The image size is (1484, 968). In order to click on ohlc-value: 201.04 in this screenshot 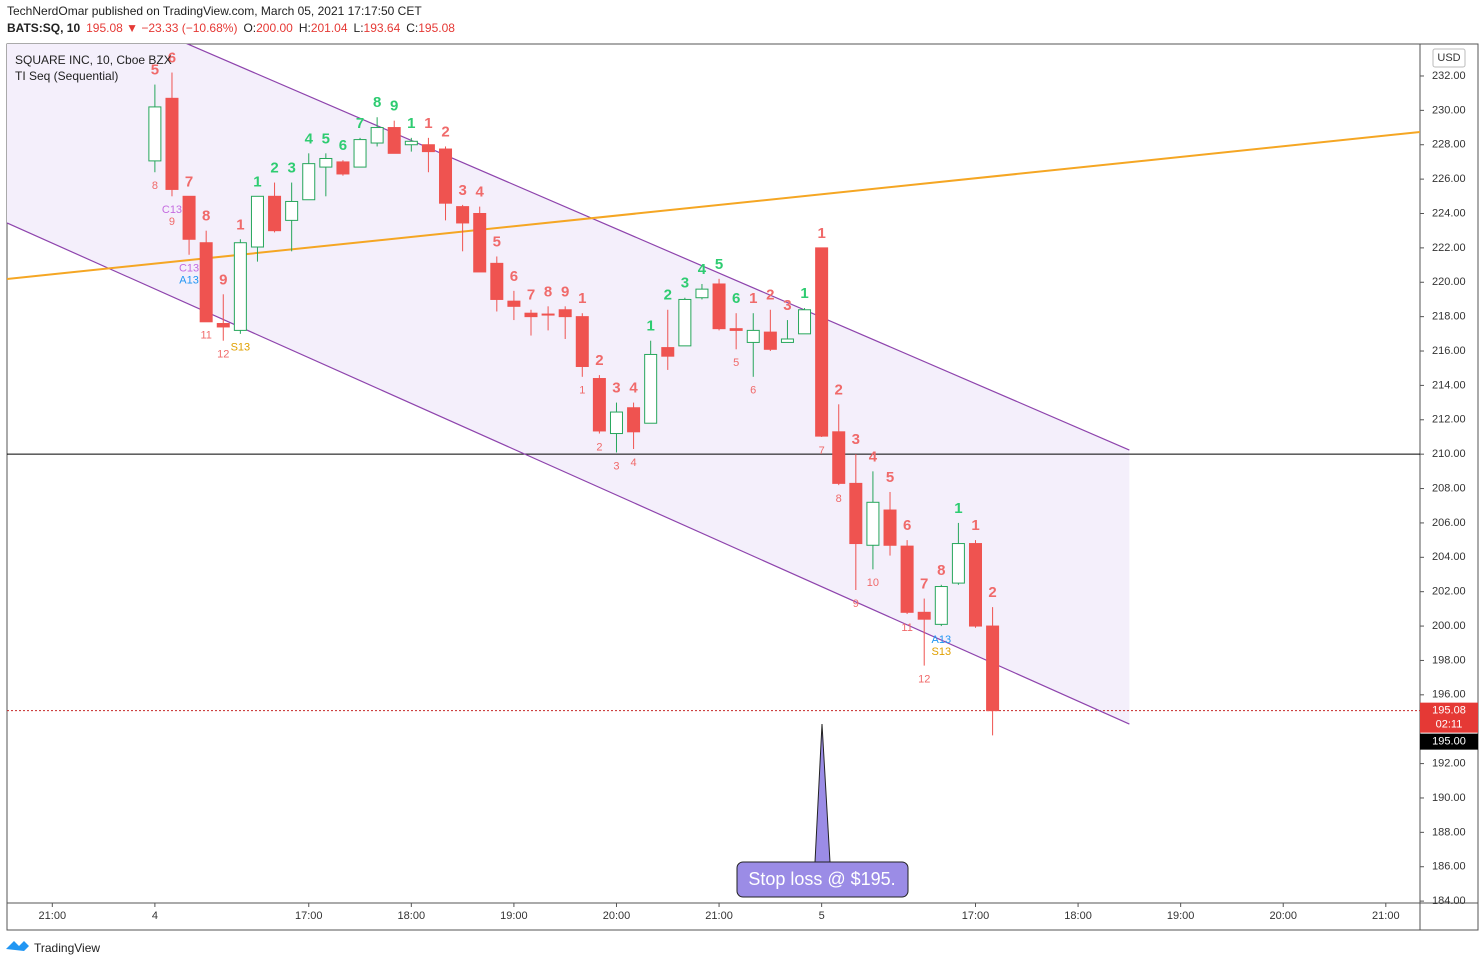, I will do `click(329, 28)`.